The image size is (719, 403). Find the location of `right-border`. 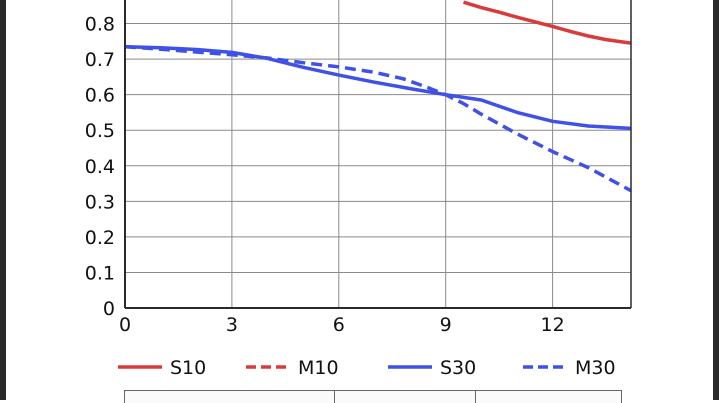

right-border is located at coordinates (716, 200).